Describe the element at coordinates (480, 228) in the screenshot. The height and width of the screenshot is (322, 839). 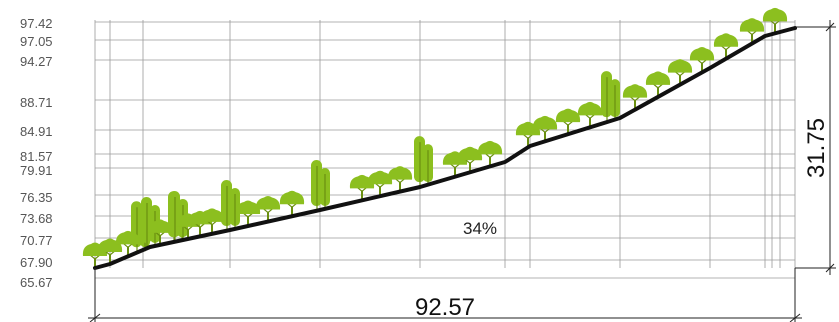
I see `slope-percentage-label: 34%` at that location.